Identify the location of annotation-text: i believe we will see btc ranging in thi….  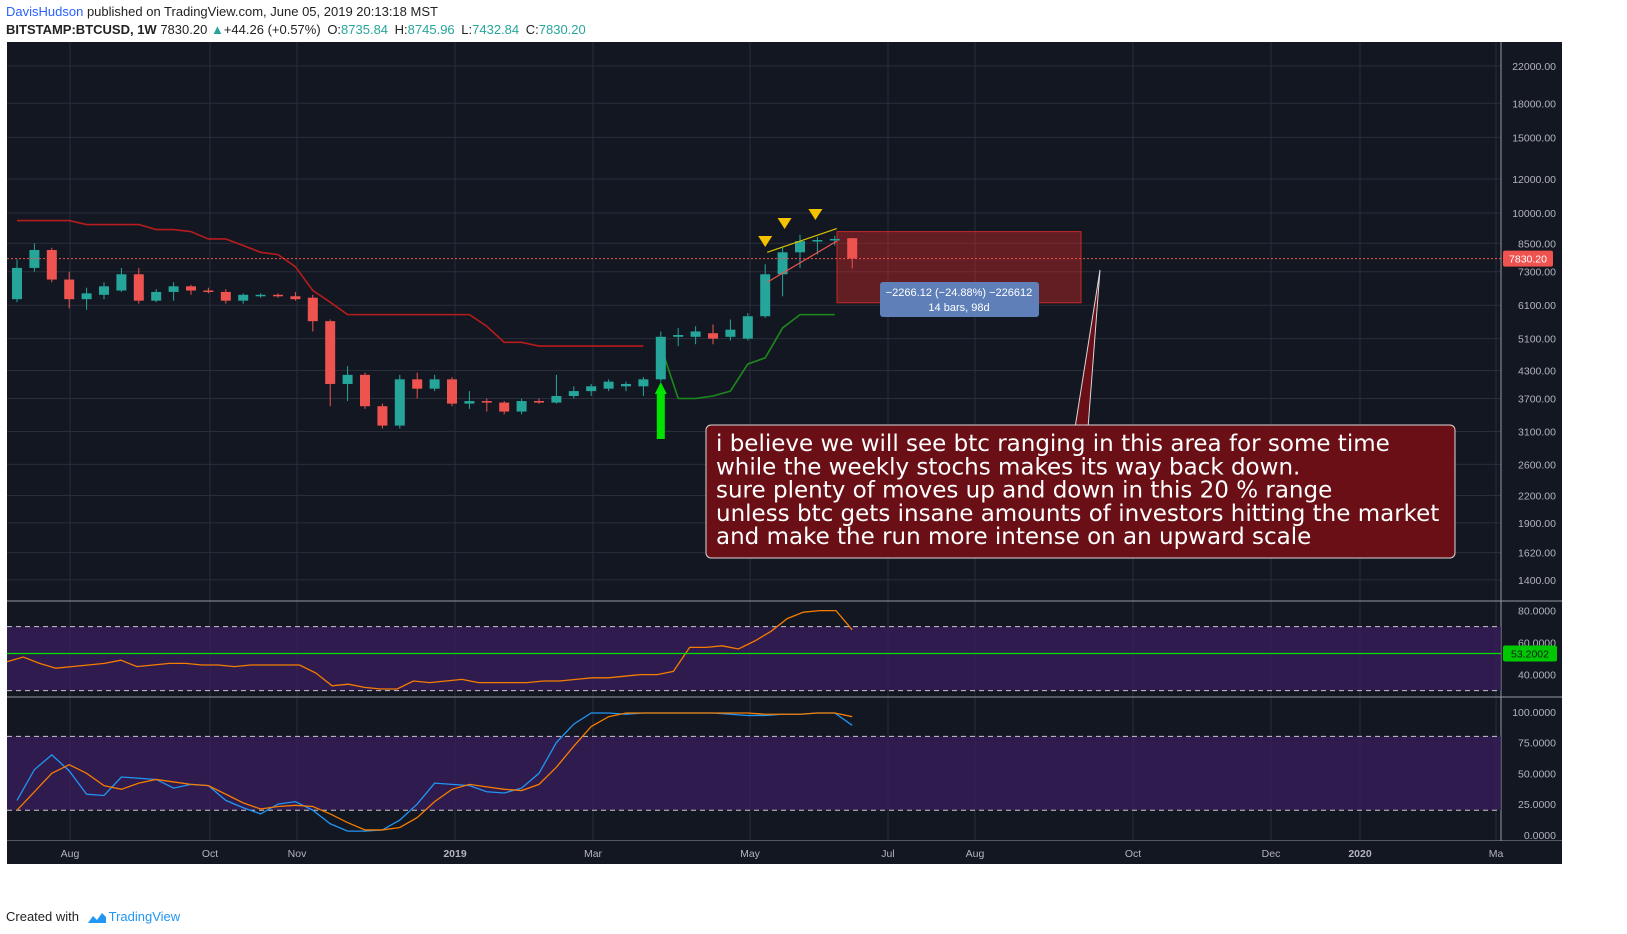
(1077, 490).